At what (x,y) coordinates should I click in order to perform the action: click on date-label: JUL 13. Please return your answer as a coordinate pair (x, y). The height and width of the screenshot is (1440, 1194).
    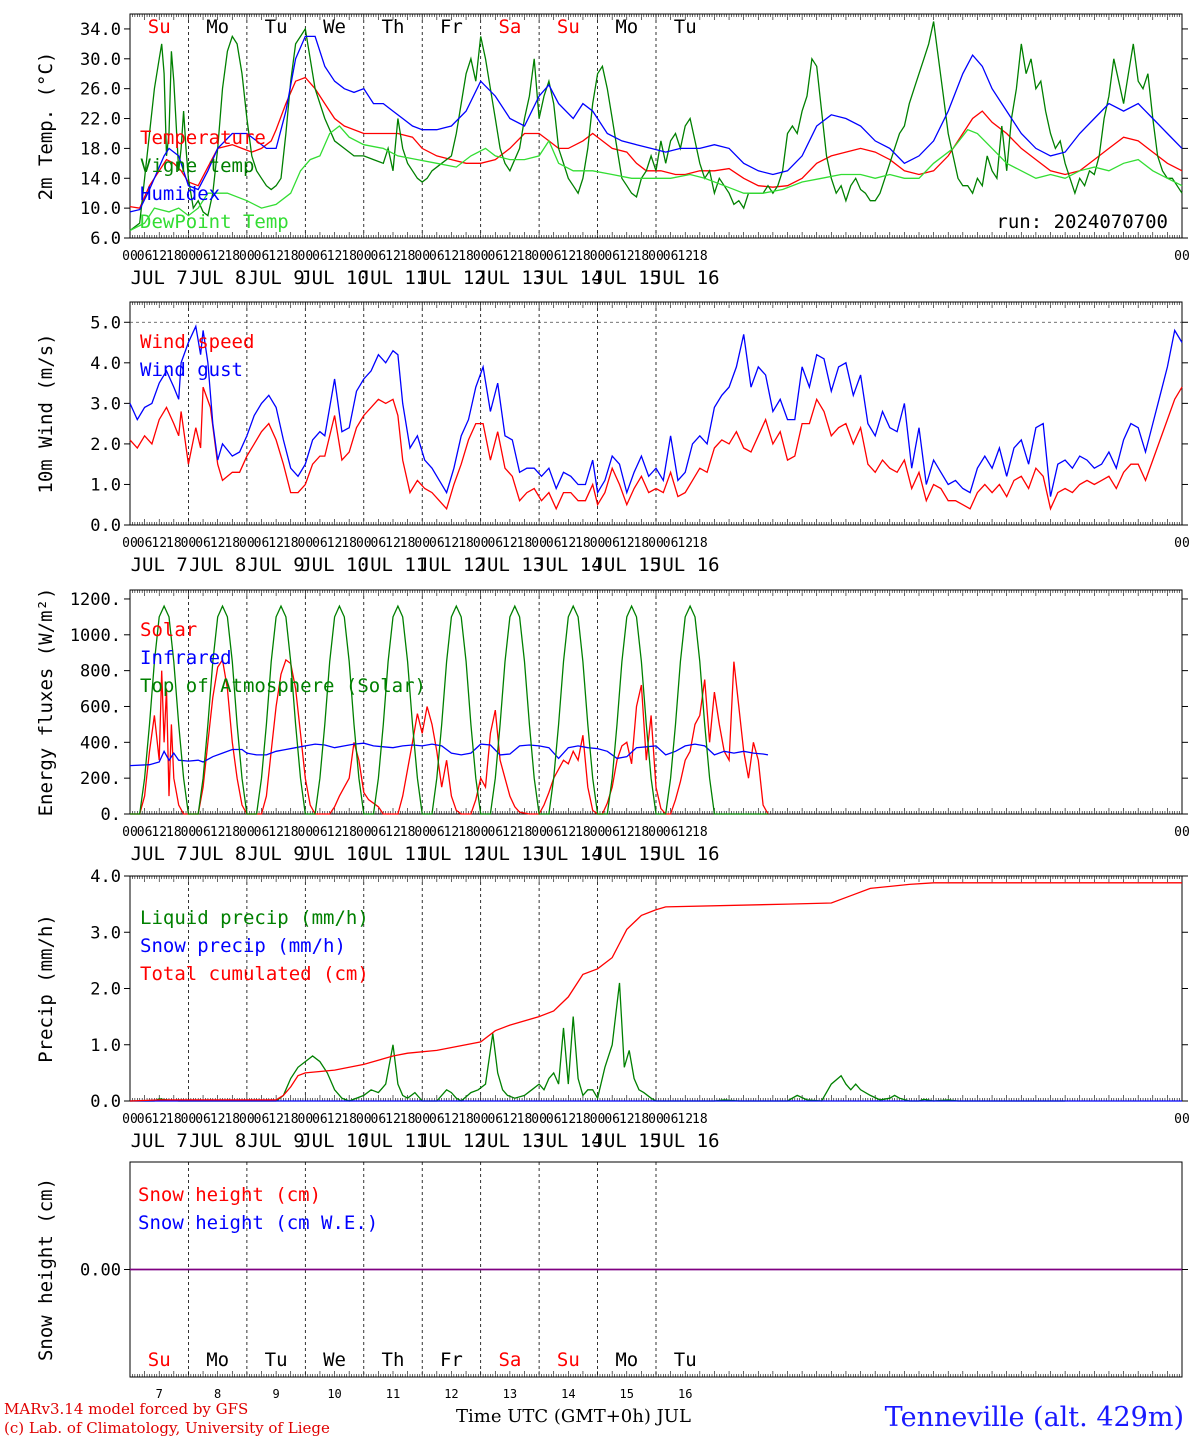
    Looking at the image, I should click on (510, 565).